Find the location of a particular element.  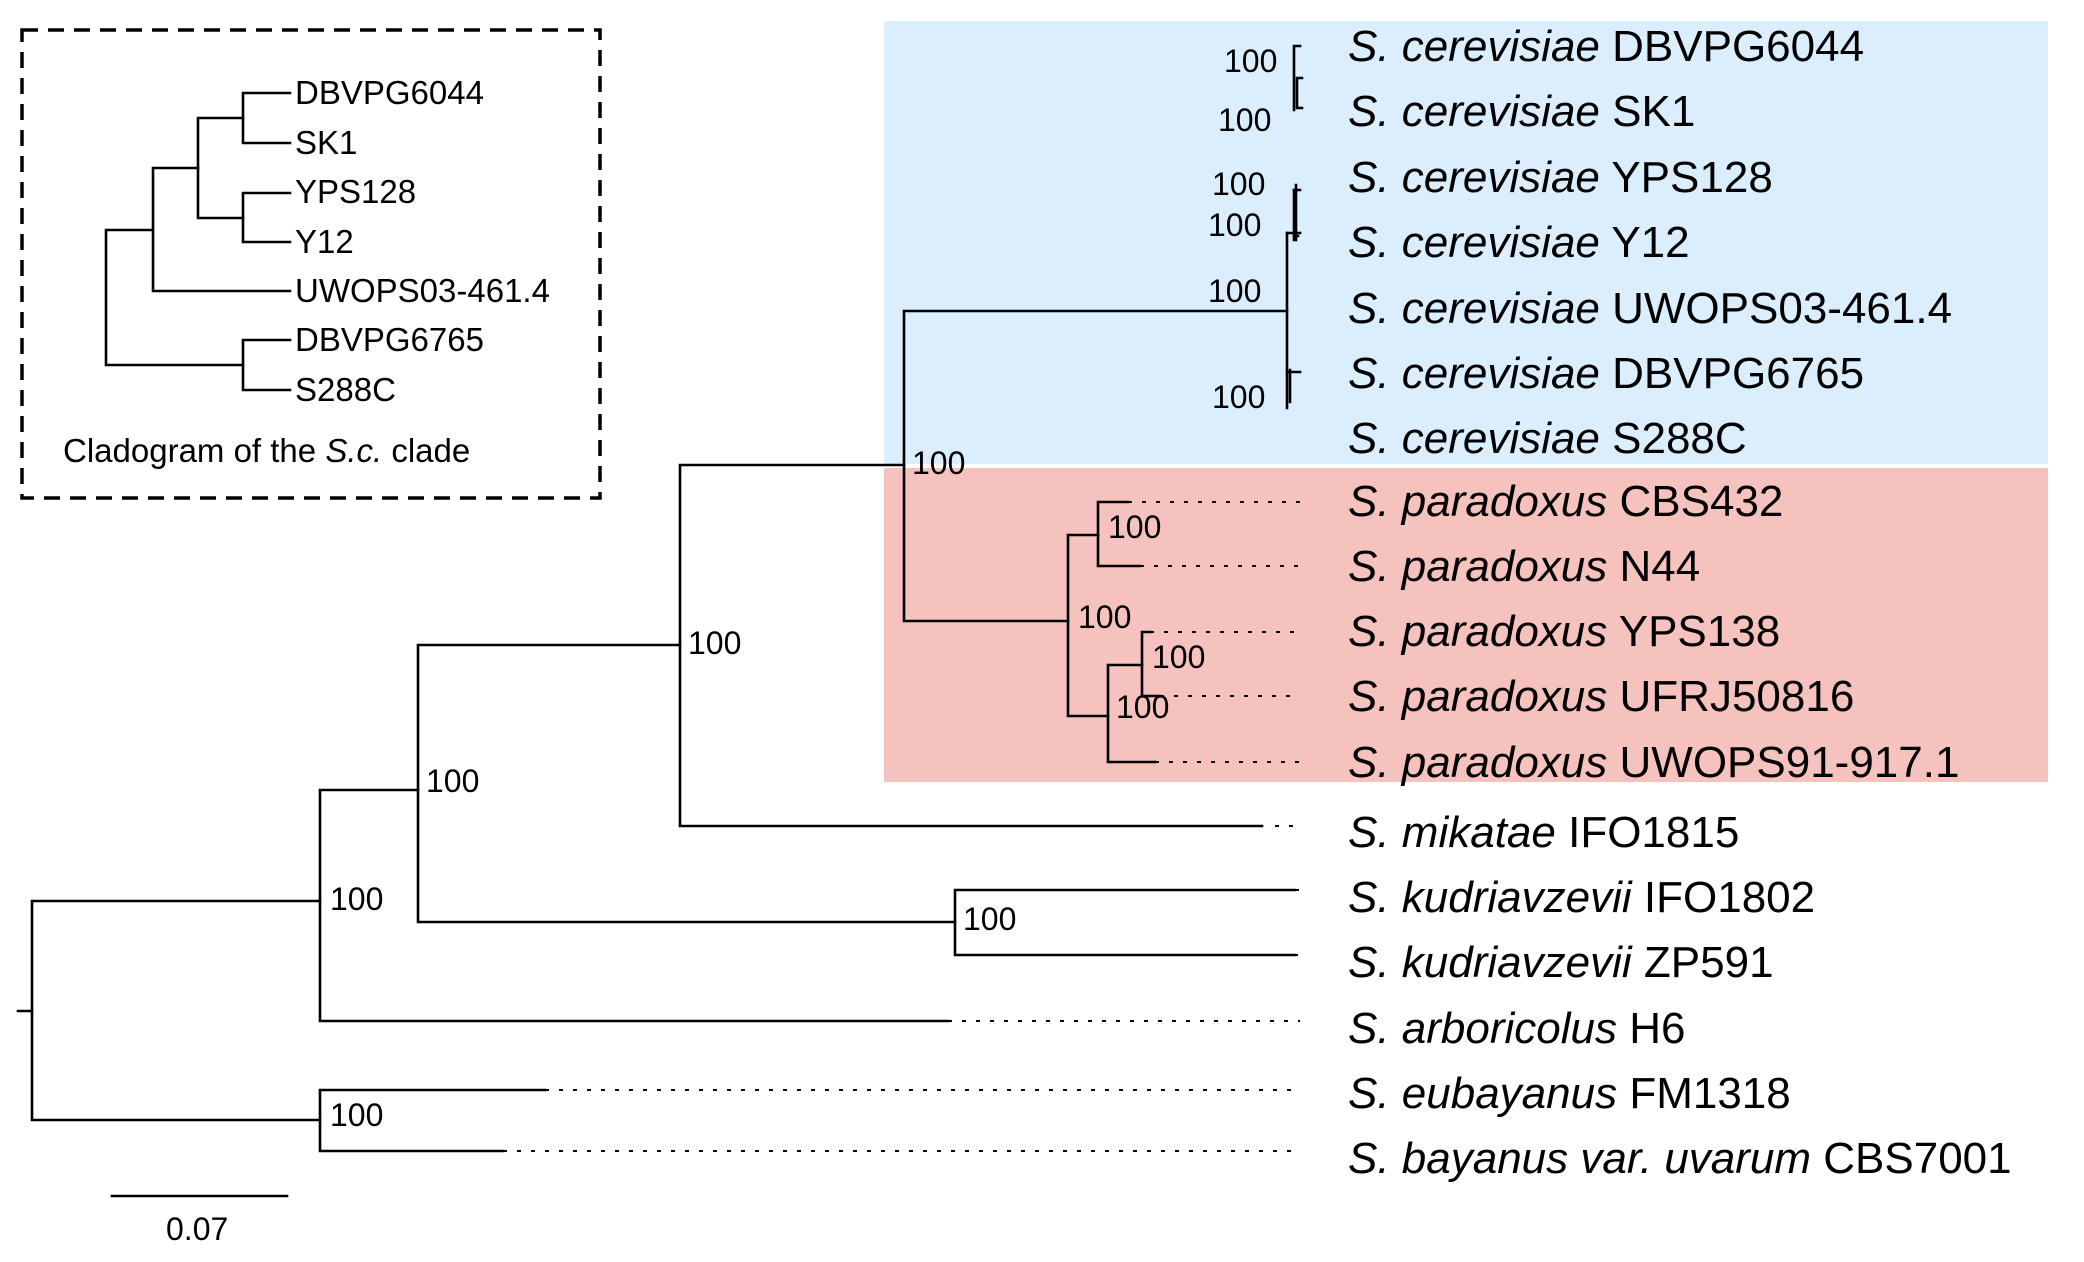

support-par-d: 100 is located at coordinates (1142, 707).